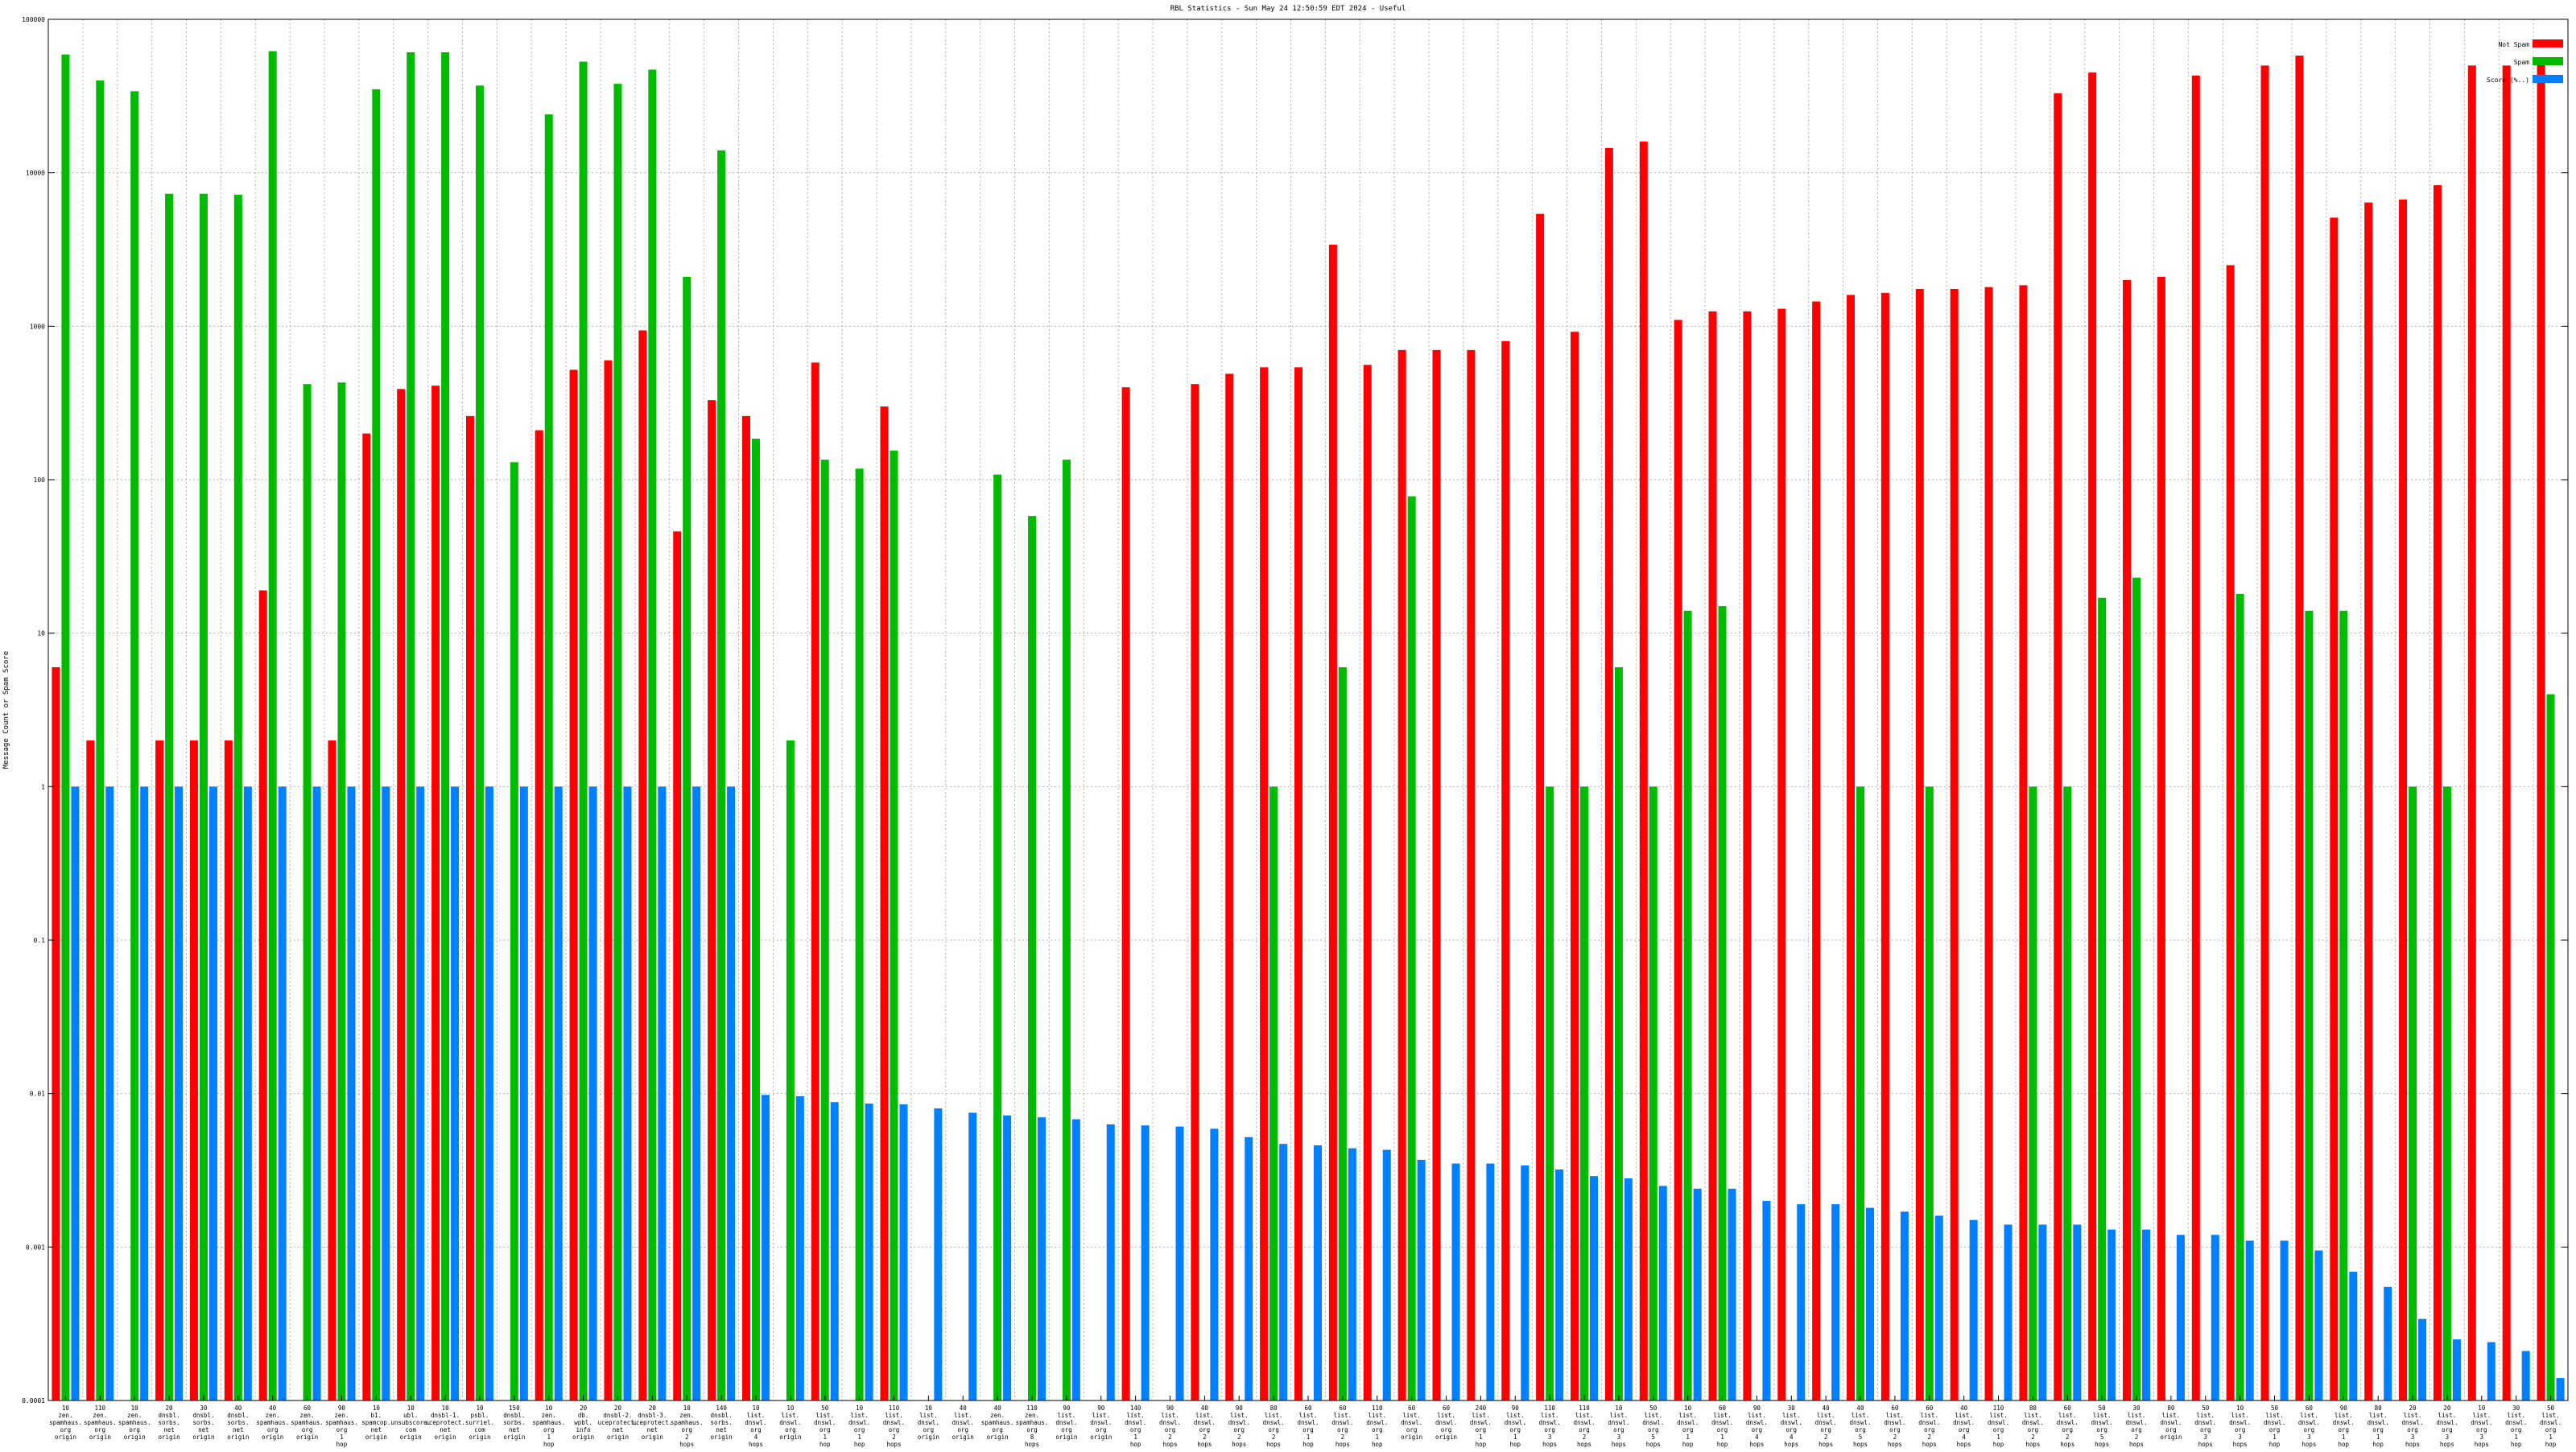 The height and width of the screenshot is (1452, 2576). What do you see at coordinates (1446, 1423) in the screenshot?
I see `x-tick-label: 60 list. dnswl. org origin` at bounding box center [1446, 1423].